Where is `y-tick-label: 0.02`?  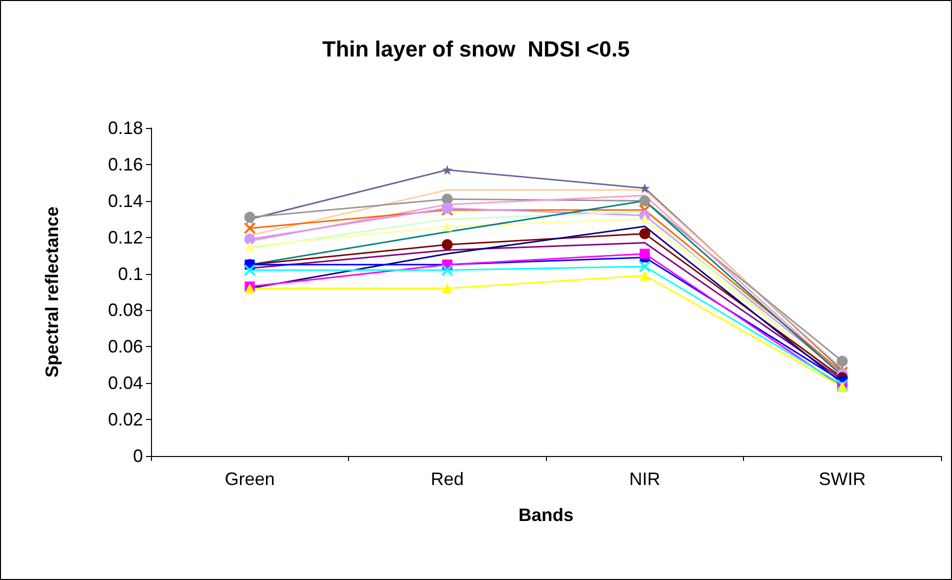
y-tick-label: 0.02 is located at coordinates (125, 420).